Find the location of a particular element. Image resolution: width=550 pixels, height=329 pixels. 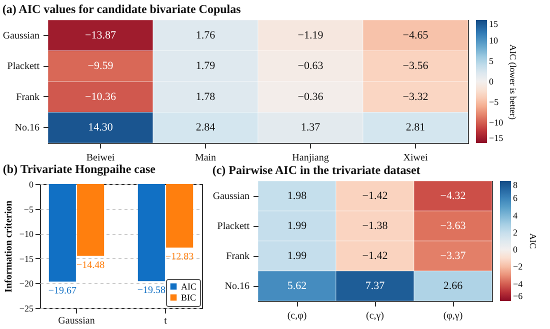

data-label: −19.67 is located at coordinates (62, 291).